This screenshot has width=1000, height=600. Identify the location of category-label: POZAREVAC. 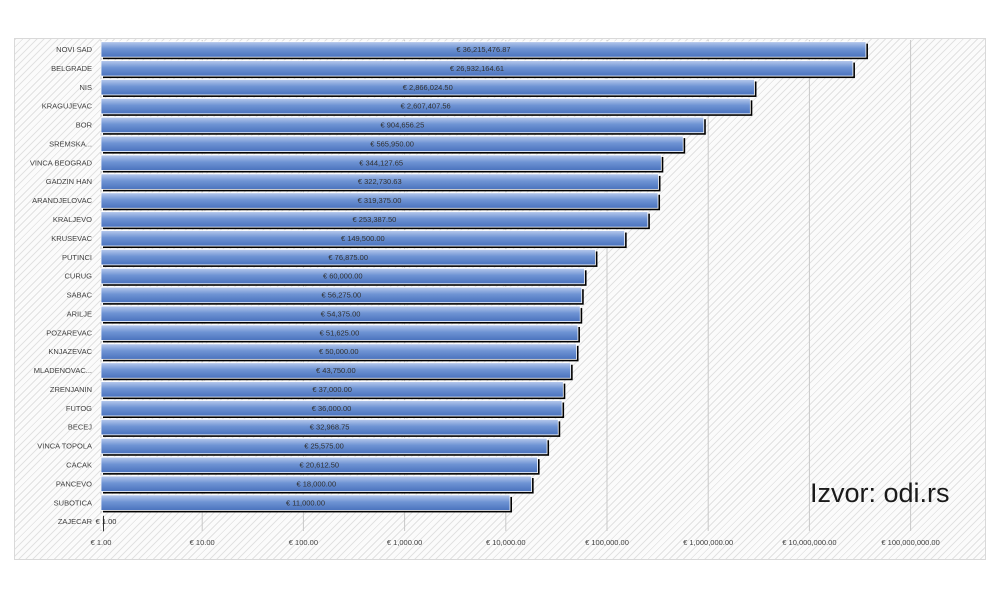
(69, 332).